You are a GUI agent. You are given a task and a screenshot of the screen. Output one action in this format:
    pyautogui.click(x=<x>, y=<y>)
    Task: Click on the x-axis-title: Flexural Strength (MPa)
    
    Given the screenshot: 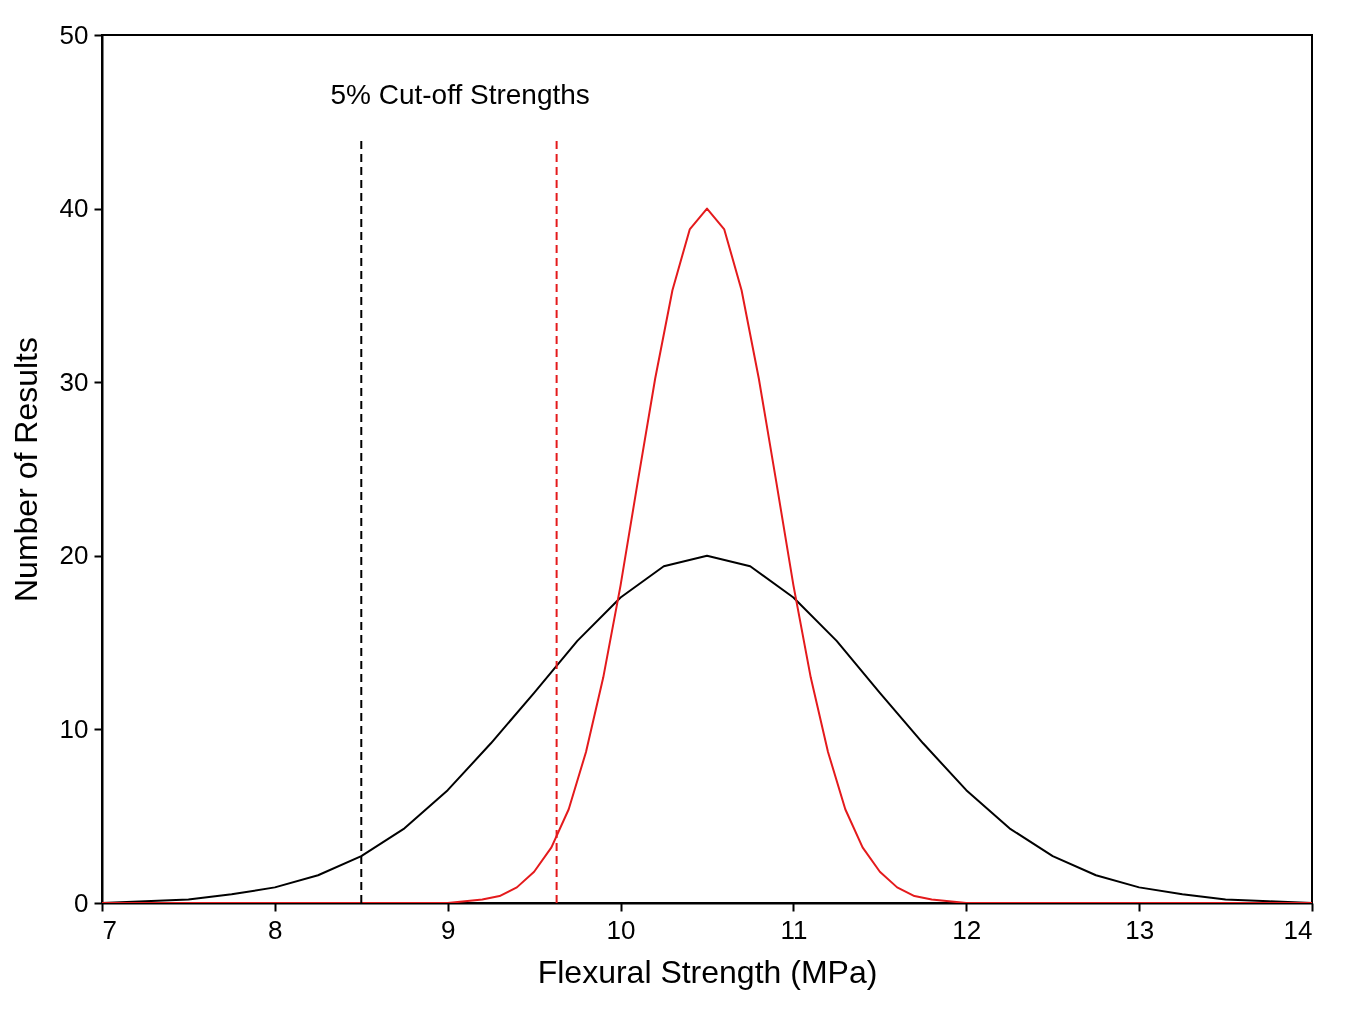 What is the action you would take?
    pyautogui.click(x=707, y=971)
    